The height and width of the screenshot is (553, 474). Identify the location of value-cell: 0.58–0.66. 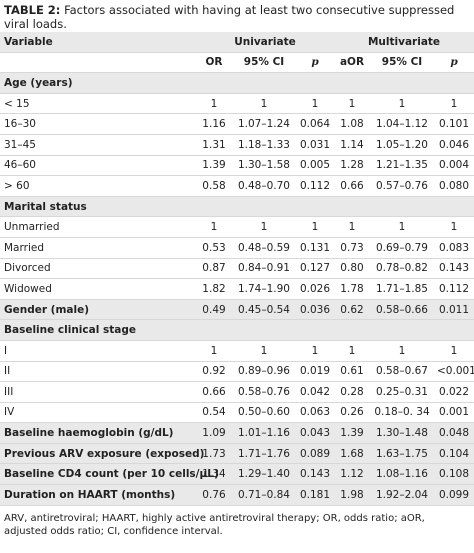
(402, 310).